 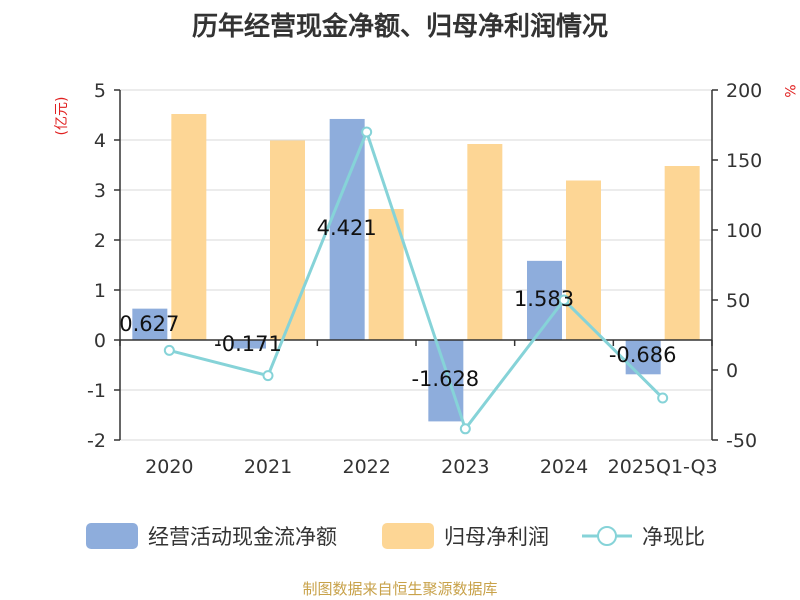 What do you see at coordinates (564, 467) in the screenshot?
I see `x-tick-label: 2024` at bounding box center [564, 467].